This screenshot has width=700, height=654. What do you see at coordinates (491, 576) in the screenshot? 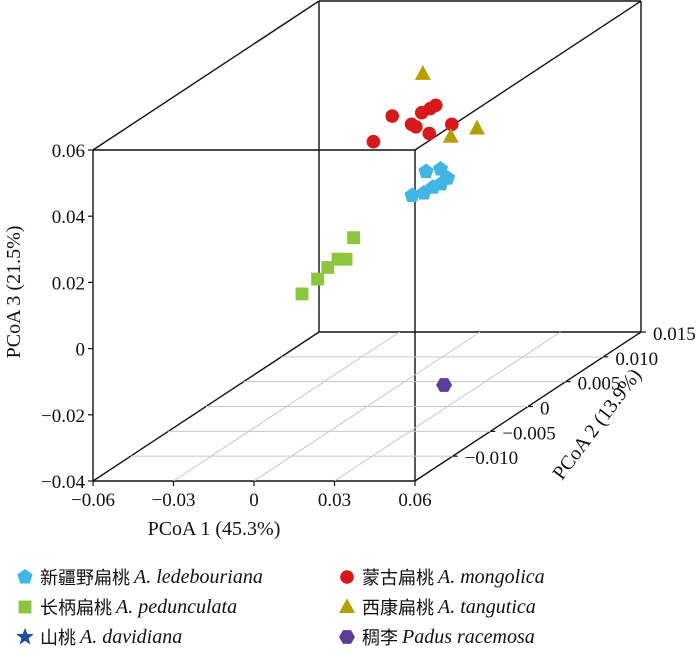
I see `legend-latin: A. mongolica` at bounding box center [491, 576].